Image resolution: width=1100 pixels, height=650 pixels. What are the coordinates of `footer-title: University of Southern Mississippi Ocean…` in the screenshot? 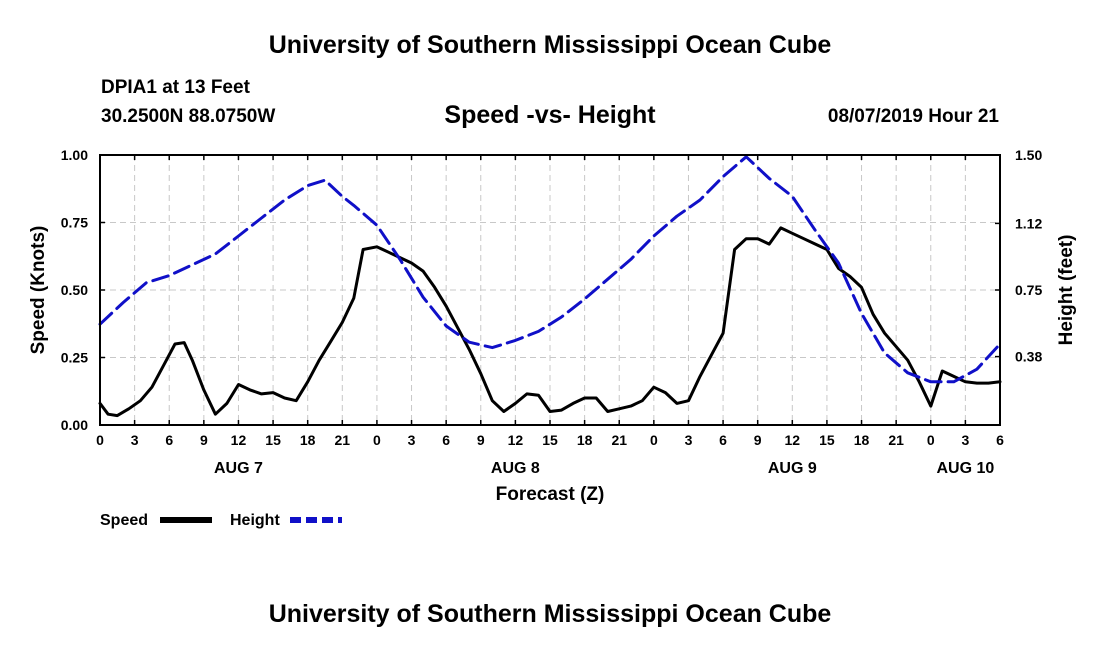 It's located at (550, 614).